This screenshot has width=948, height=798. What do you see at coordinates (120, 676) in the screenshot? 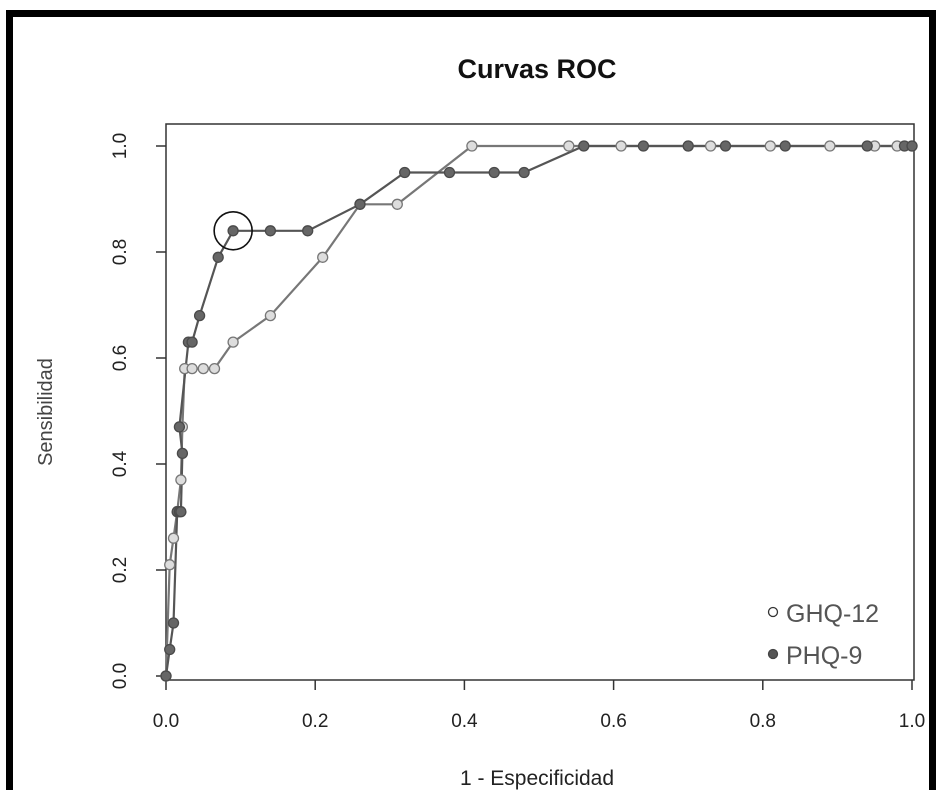
I see `y-tick-label: 0.0` at bounding box center [120, 676].